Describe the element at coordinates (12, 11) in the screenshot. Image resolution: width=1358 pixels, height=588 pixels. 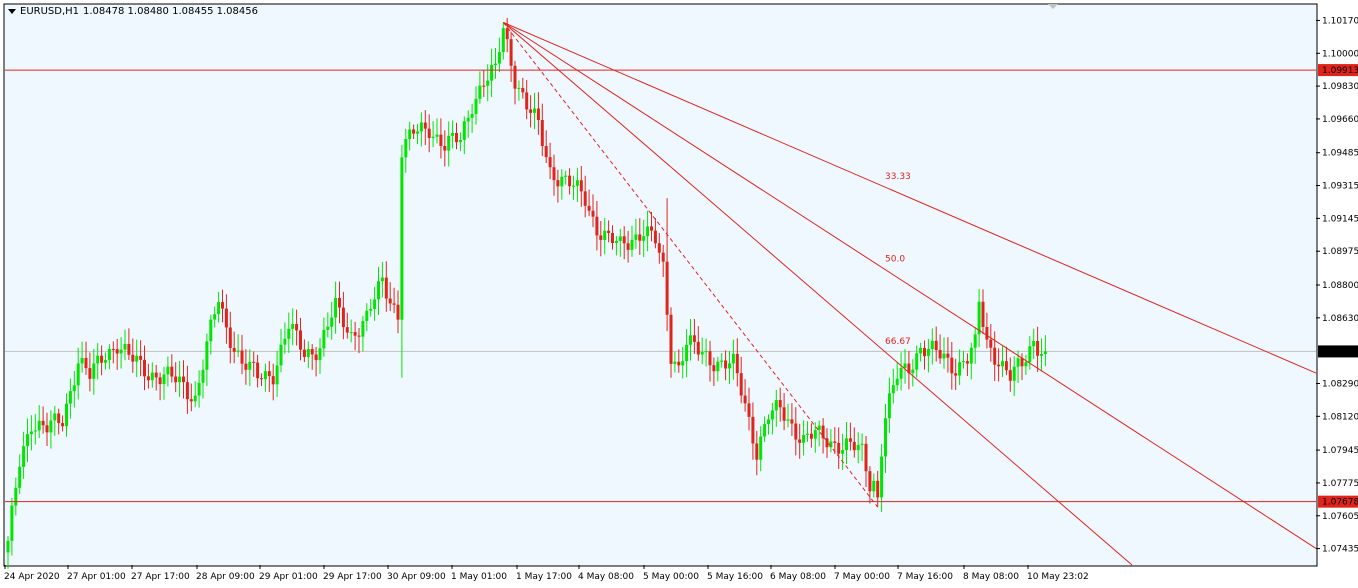
I see `dropdown-triangle-icon` at that location.